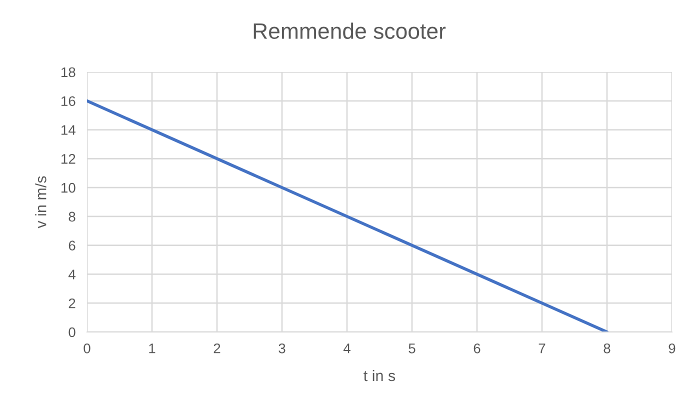 Image resolution: width=698 pixels, height=418 pixels. Describe the element at coordinates (350, 30) in the screenshot. I see `chart-title: Remmende scooter` at that location.